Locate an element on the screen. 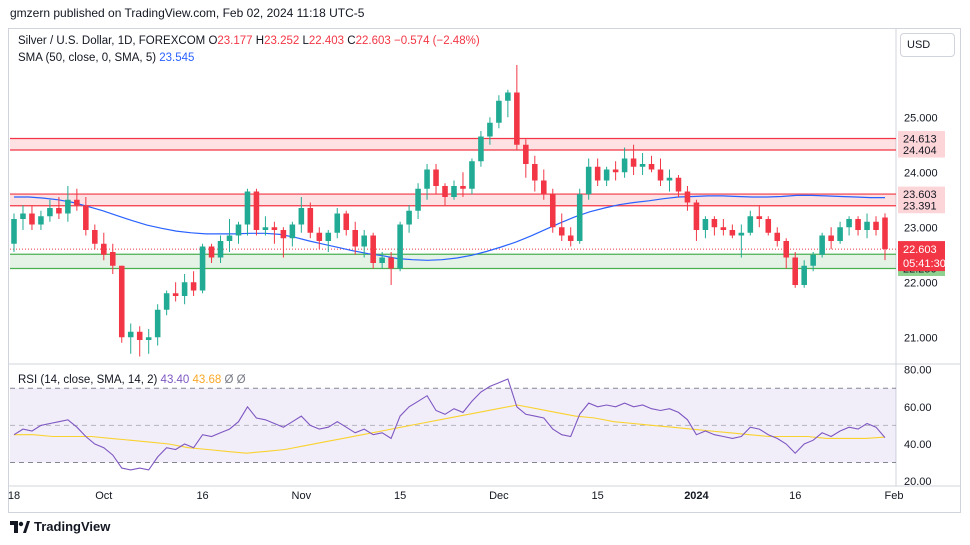 Image resolution: width=970 pixels, height=545 pixels. x-tick-label: 16 is located at coordinates (202, 496).